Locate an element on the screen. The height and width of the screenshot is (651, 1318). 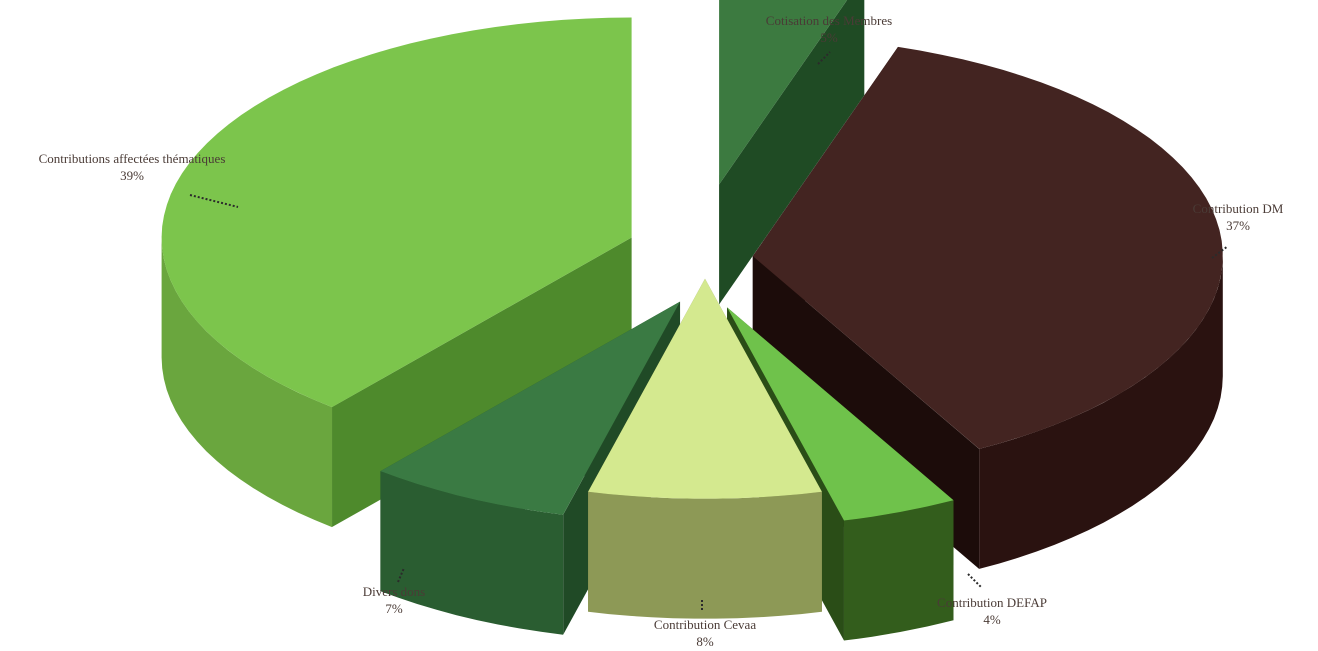
slice-percent: 5% is located at coordinates (829, 37).